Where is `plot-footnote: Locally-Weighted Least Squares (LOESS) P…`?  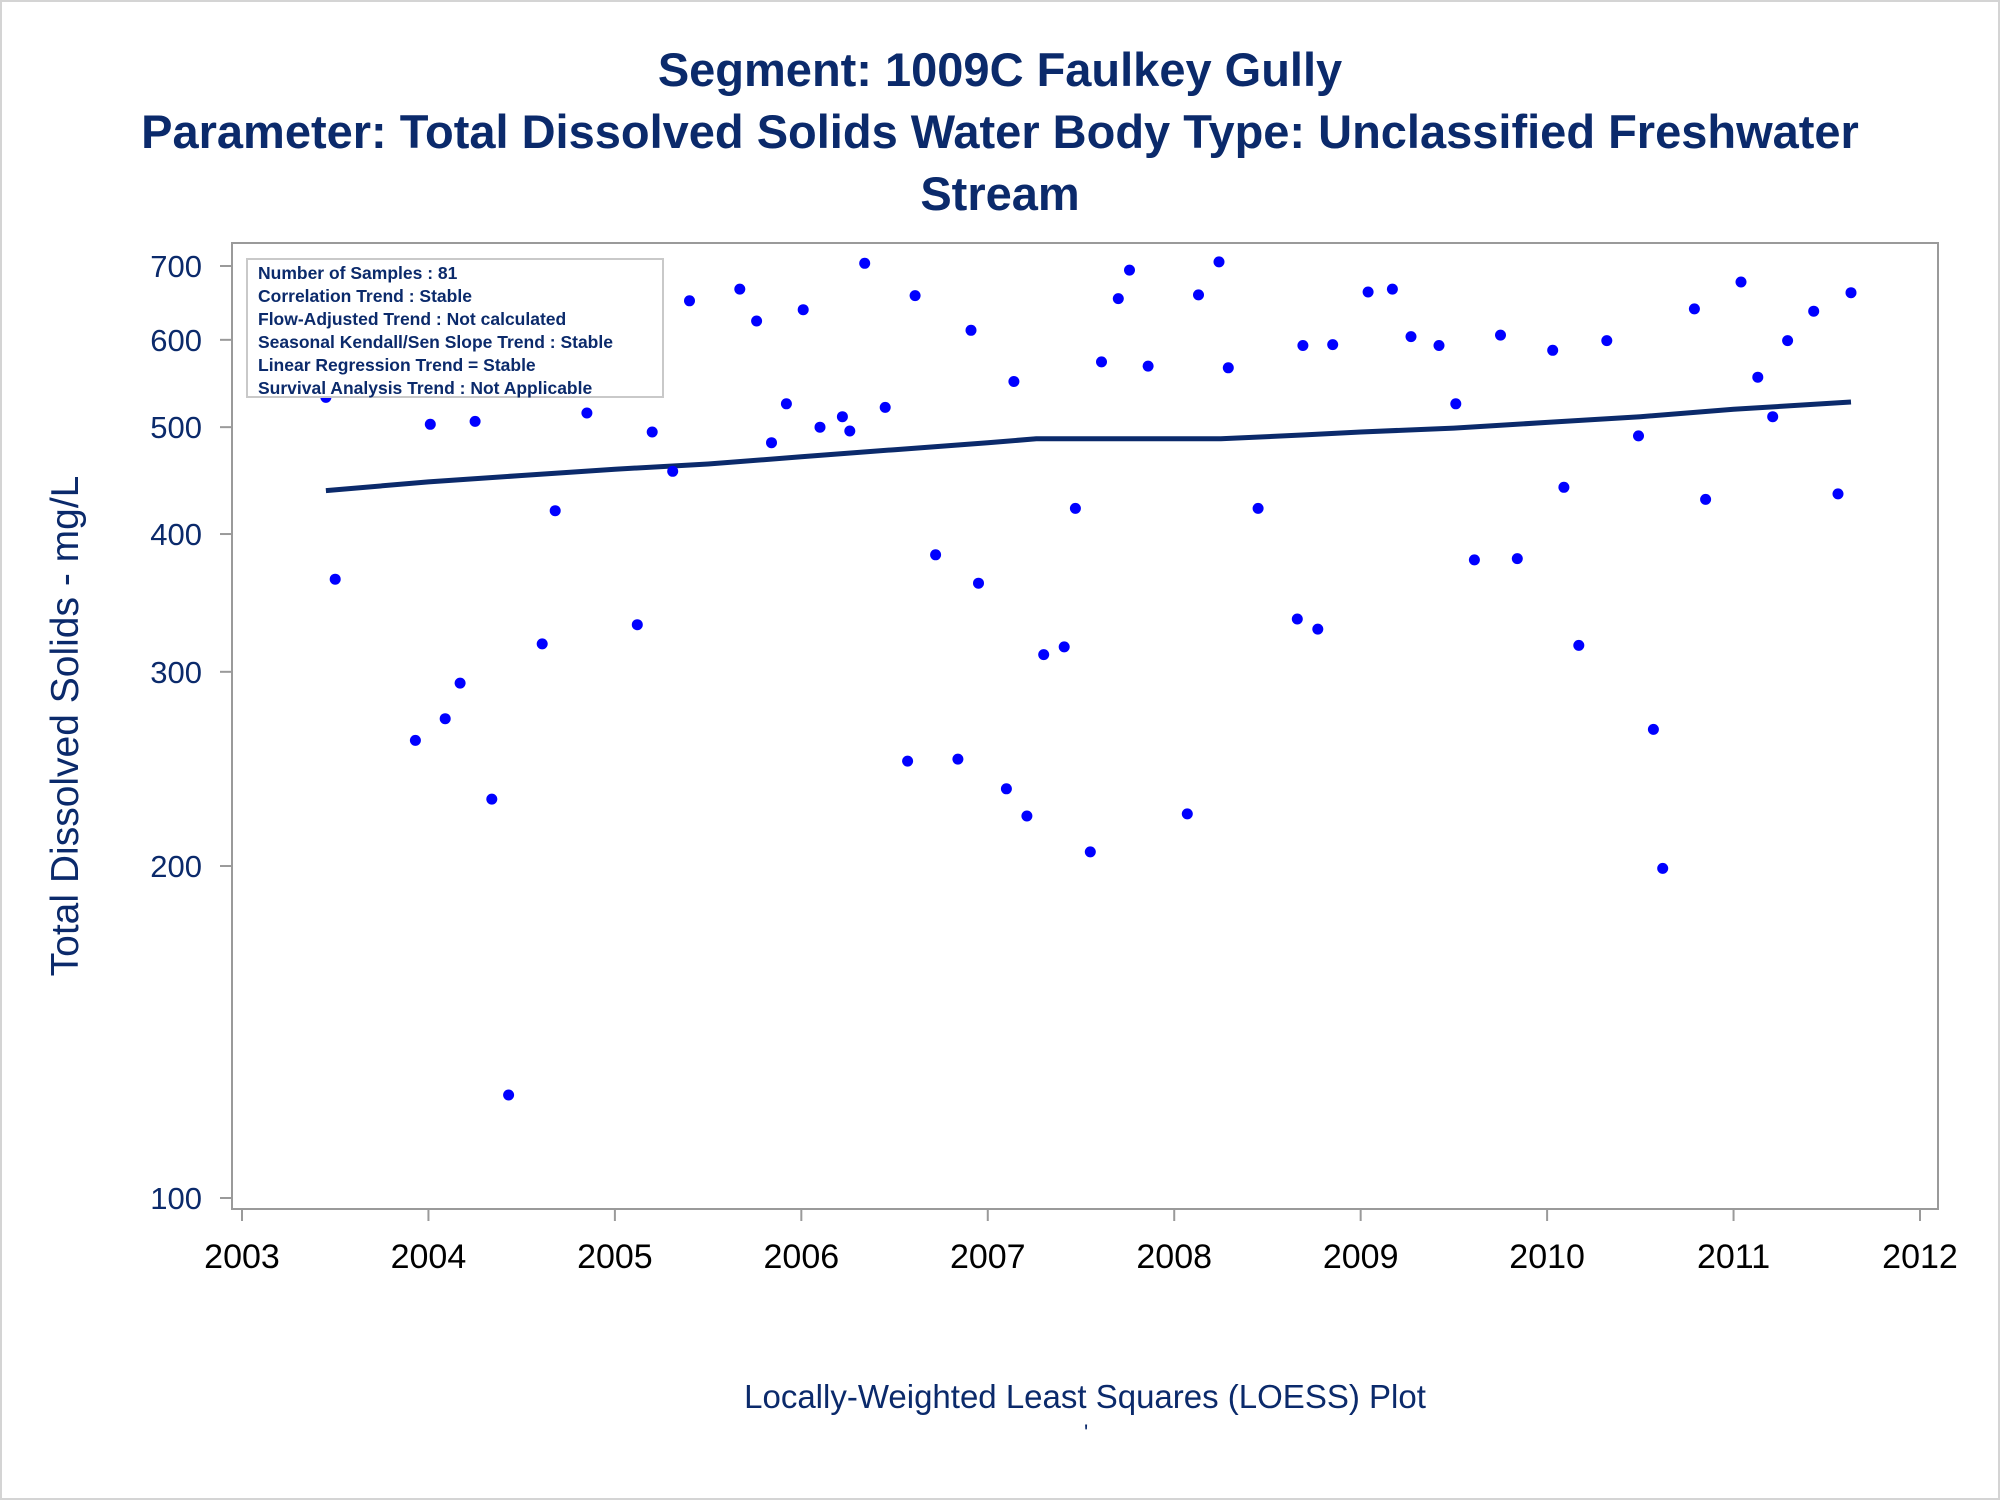 plot-footnote: Locally-Weighted Least Squares (LOESS) P… is located at coordinates (1085, 1396).